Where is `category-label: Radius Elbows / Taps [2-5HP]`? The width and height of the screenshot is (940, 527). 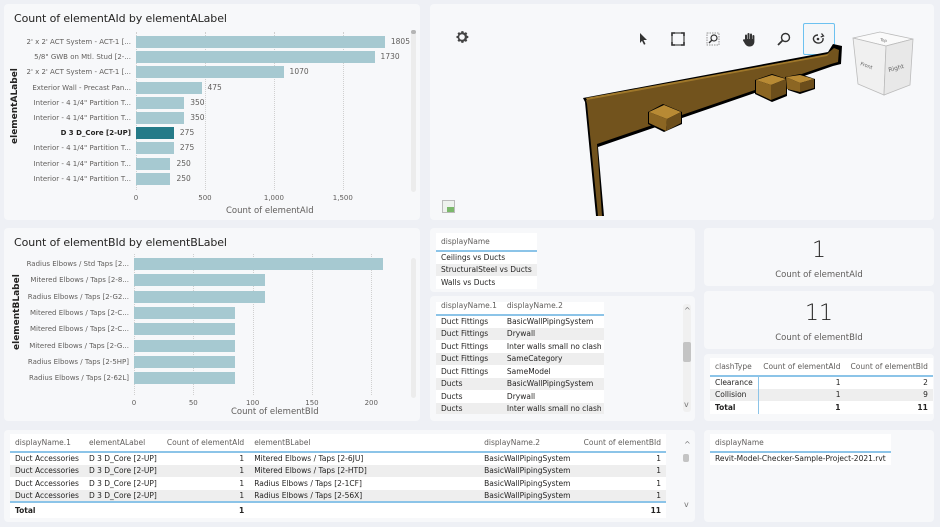
category-label: Radius Elbows / Taps [2-5HP] is located at coordinates (78, 361).